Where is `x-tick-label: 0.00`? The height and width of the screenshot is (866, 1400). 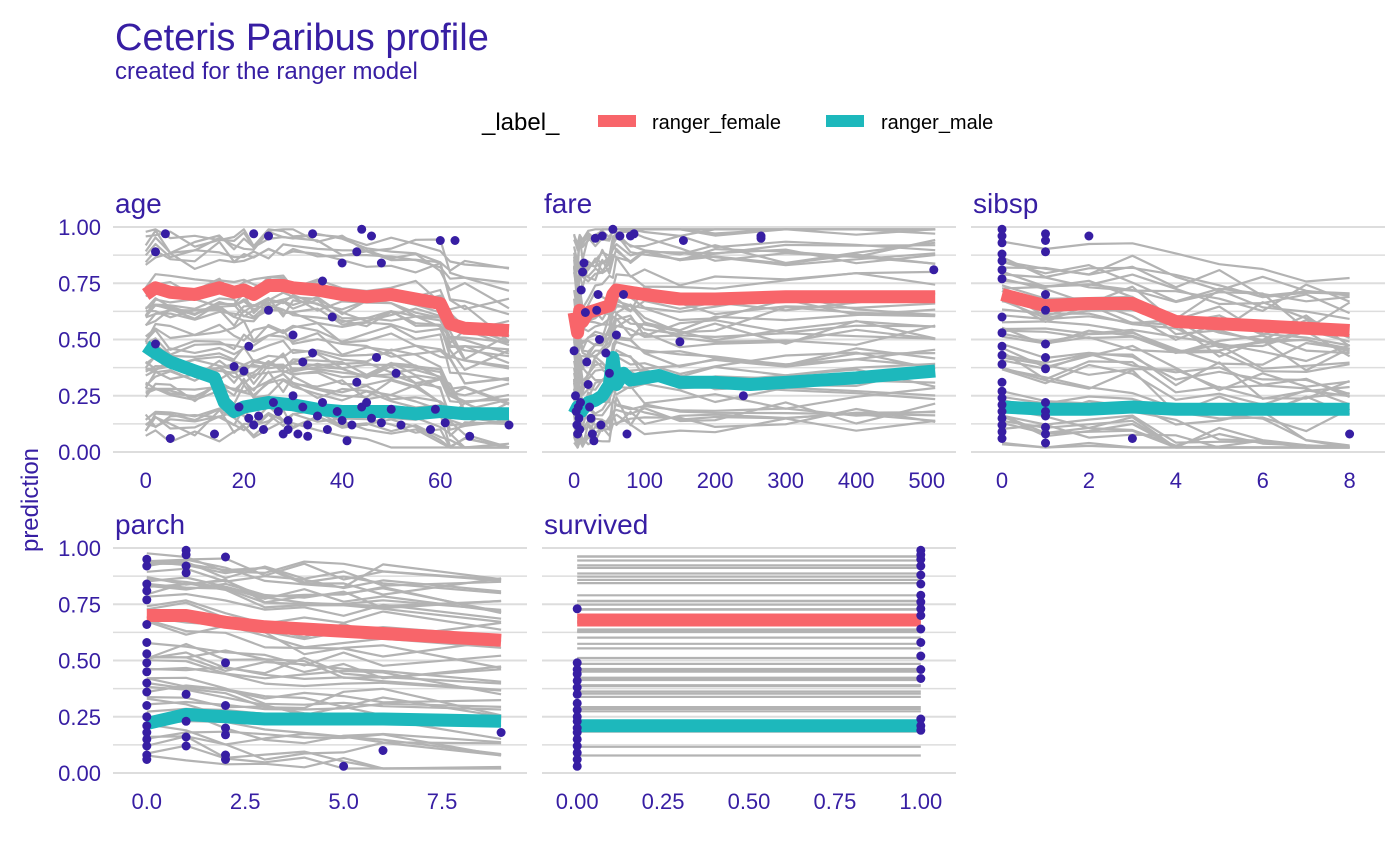 x-tick-label: 0.00 is located at coordinates (577, 801).